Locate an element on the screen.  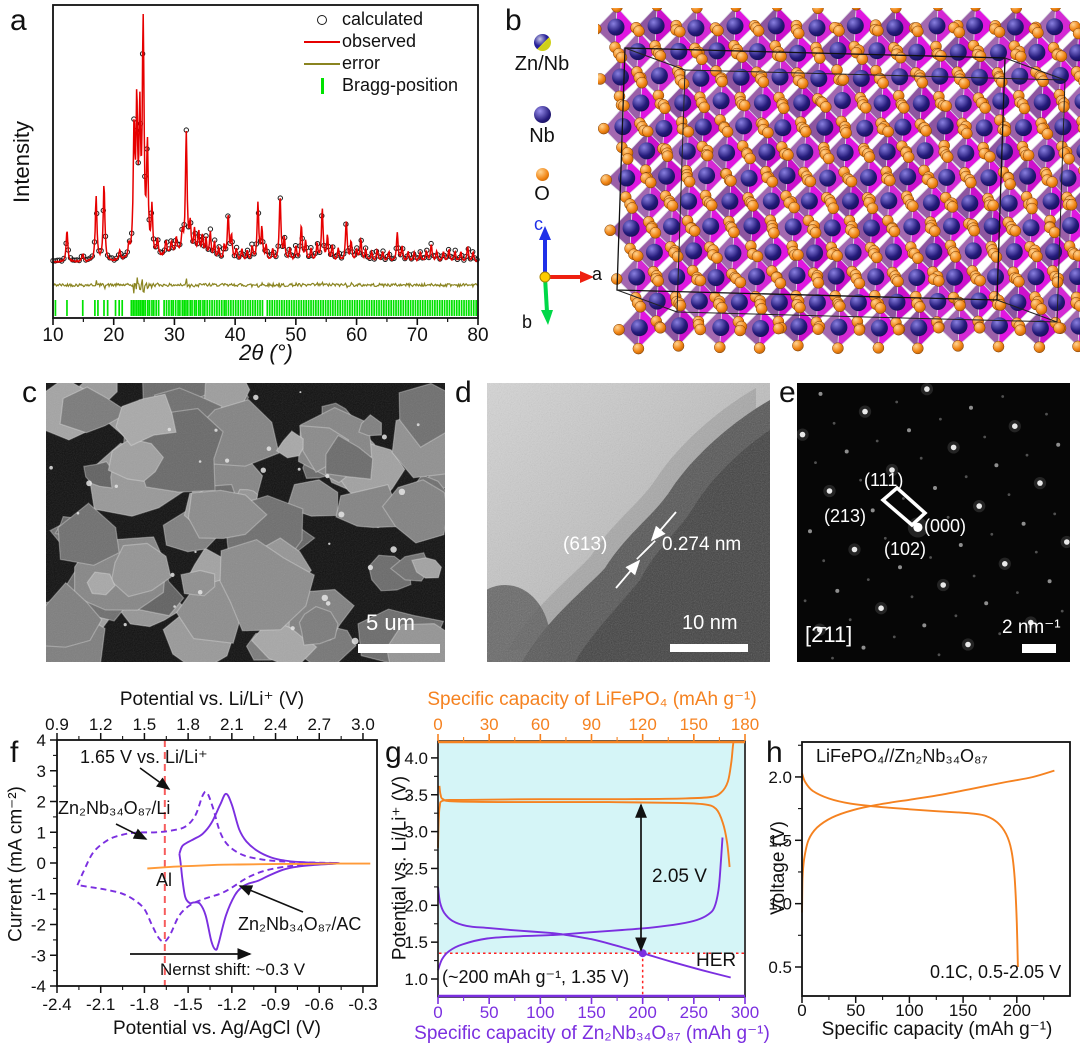
f-li-annotation: Zn₂Nb₃₄O₈₇/Li is located at coordinates (114, 808).